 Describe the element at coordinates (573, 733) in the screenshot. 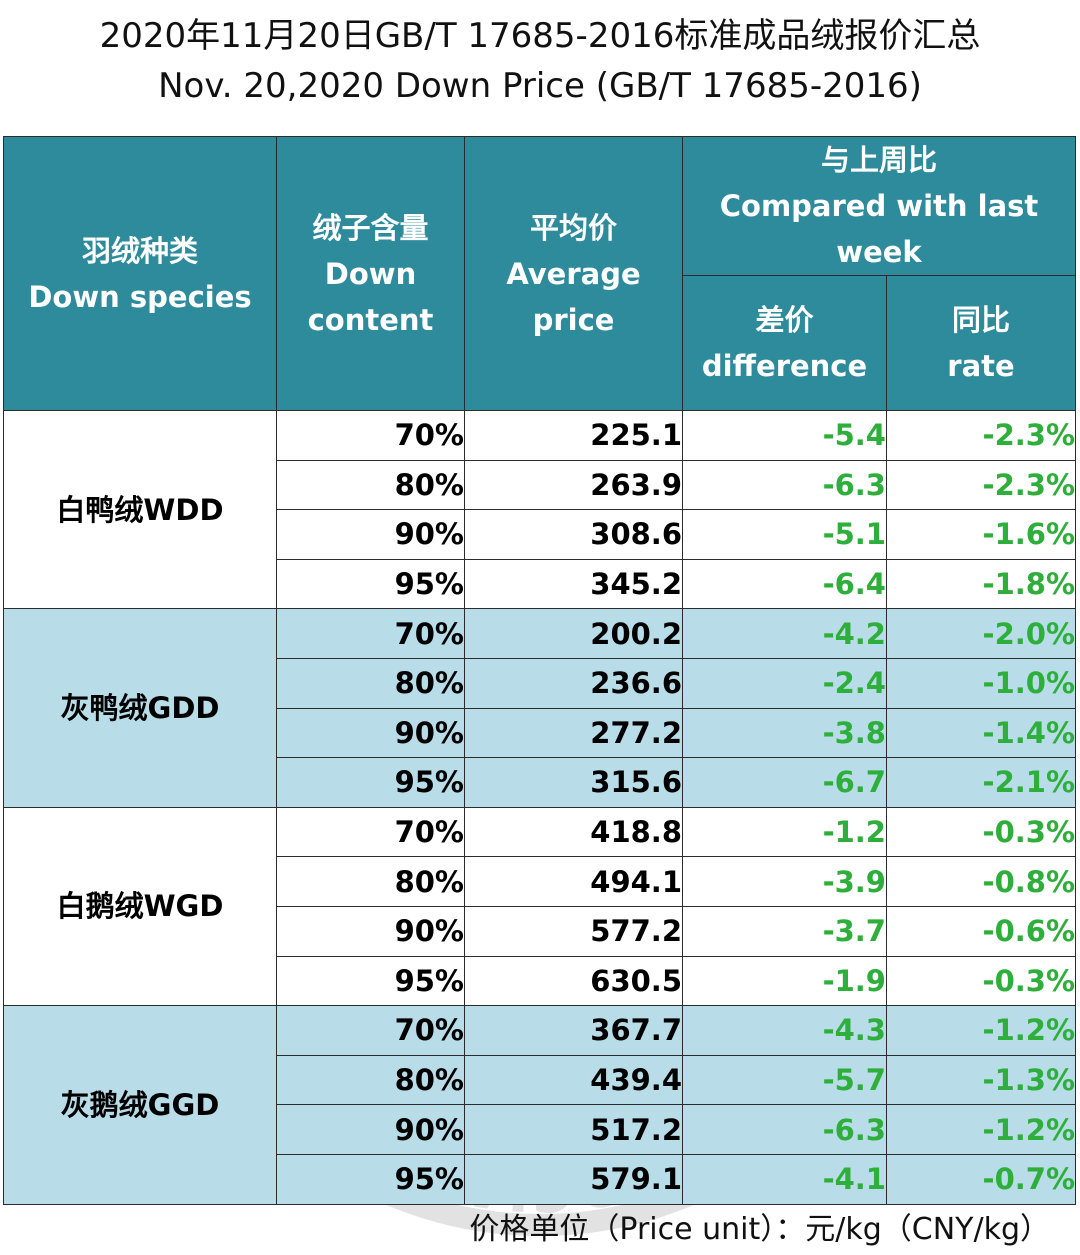

I see `average-price-cell: 277.2` at that location.